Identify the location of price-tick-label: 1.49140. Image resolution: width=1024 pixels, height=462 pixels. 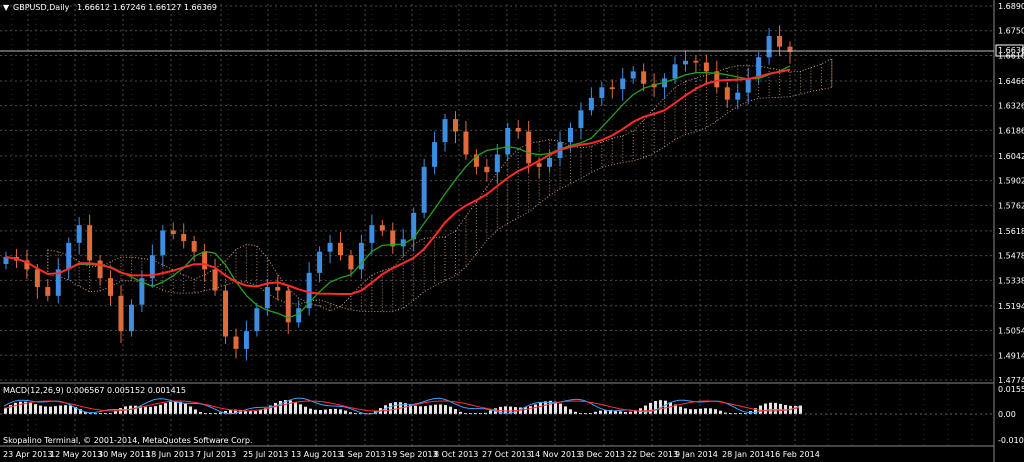
(1011, 355).